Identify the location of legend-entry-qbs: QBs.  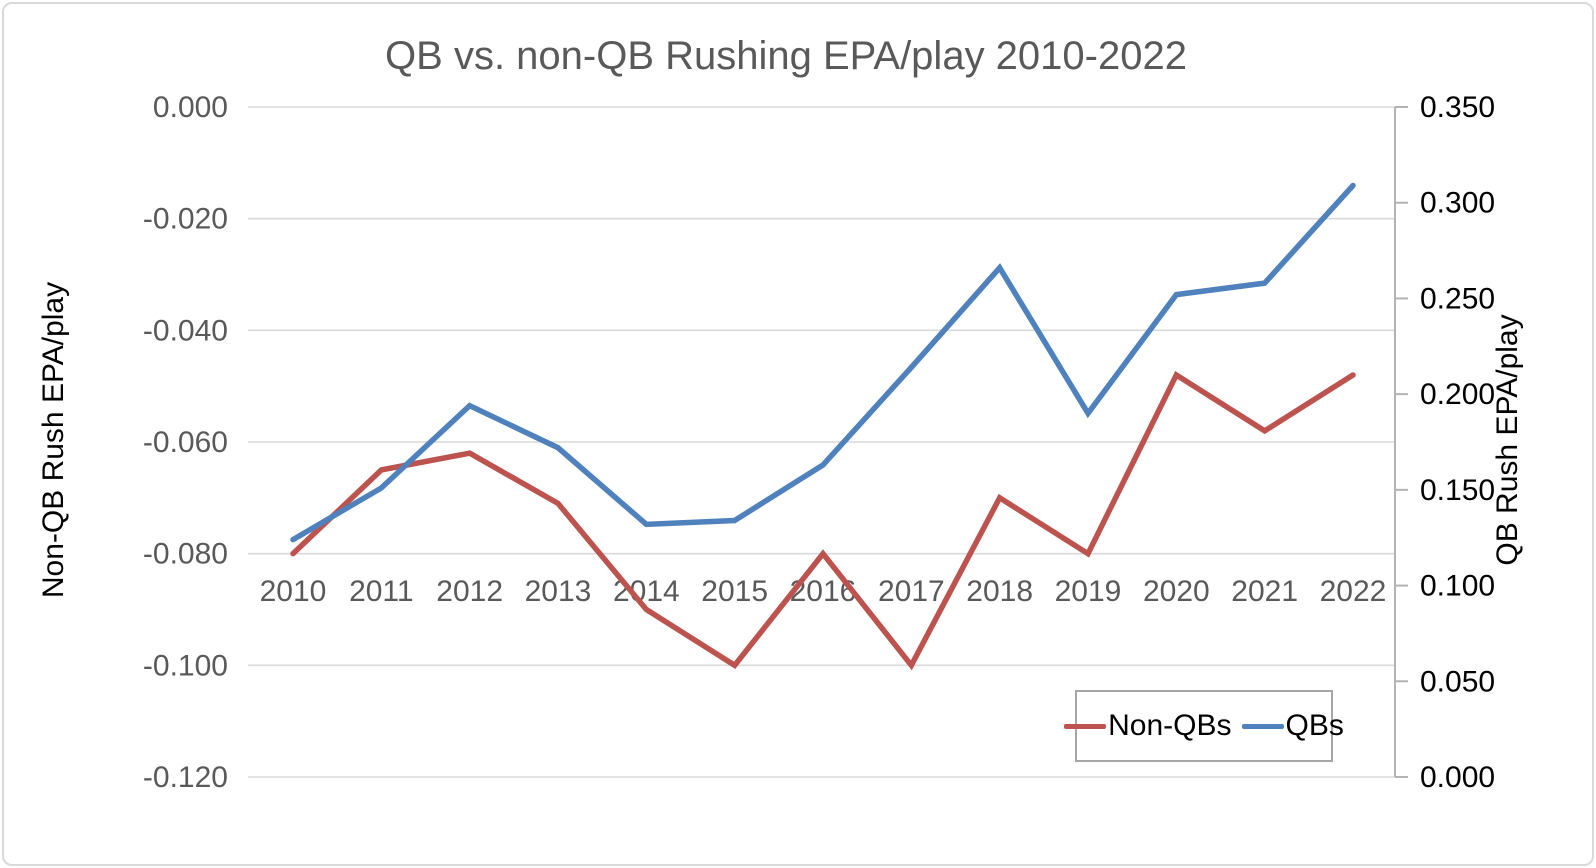
(1292, 726).